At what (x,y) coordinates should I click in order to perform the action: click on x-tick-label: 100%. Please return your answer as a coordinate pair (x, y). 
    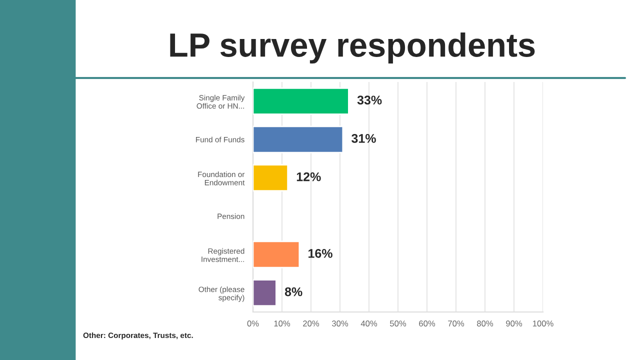
    Looking at the image, I should click on (543, 323).